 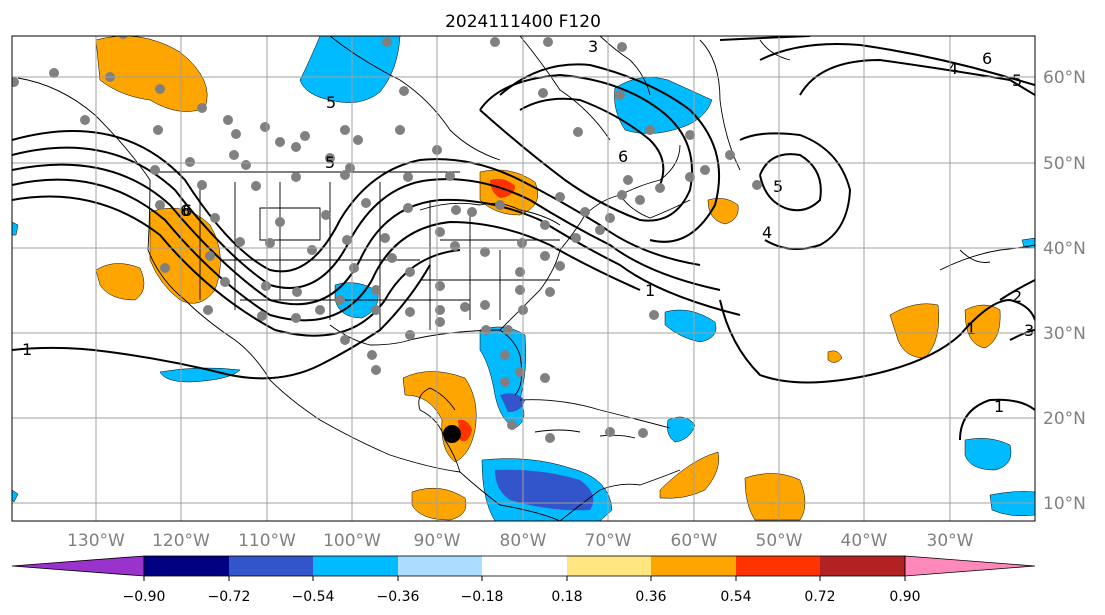 I want to click on colorbar-tick-label: −0.90, so click(x=144, y=597).